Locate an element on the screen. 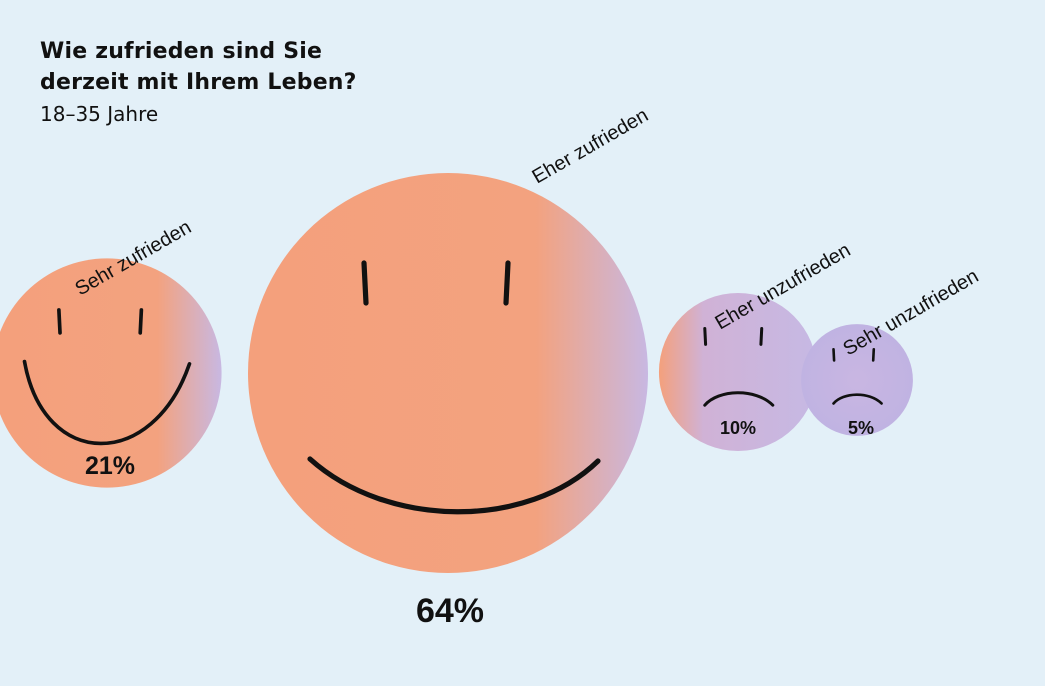  value-label: 5% is located at coordinates (861, 428).